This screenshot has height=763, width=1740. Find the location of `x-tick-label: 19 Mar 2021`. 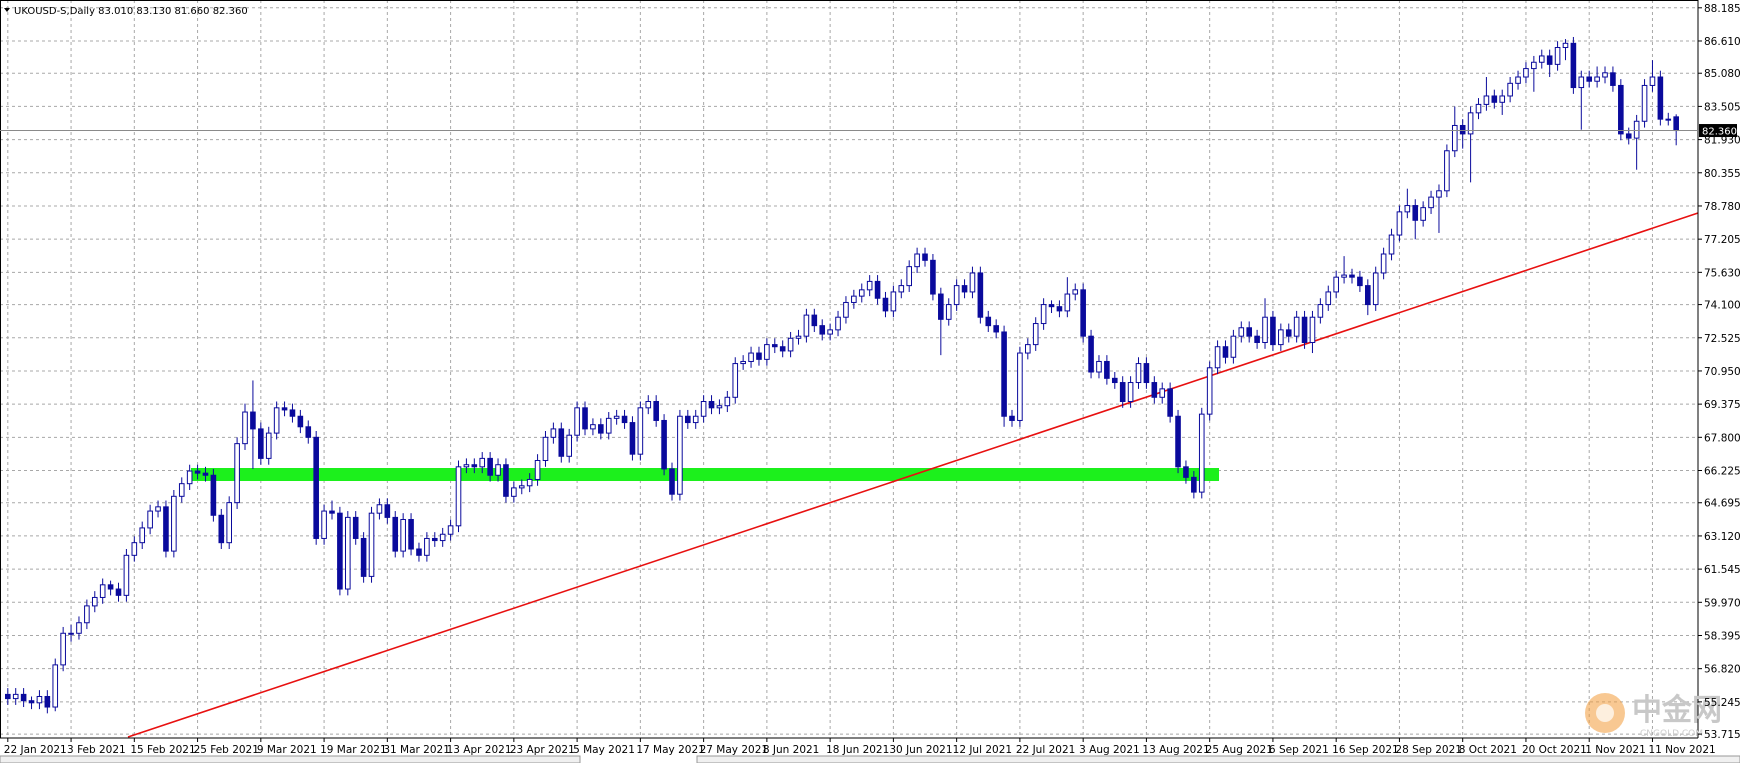

x-tick-label: 19 Mar 2021 is located at coordinates (353, 750).